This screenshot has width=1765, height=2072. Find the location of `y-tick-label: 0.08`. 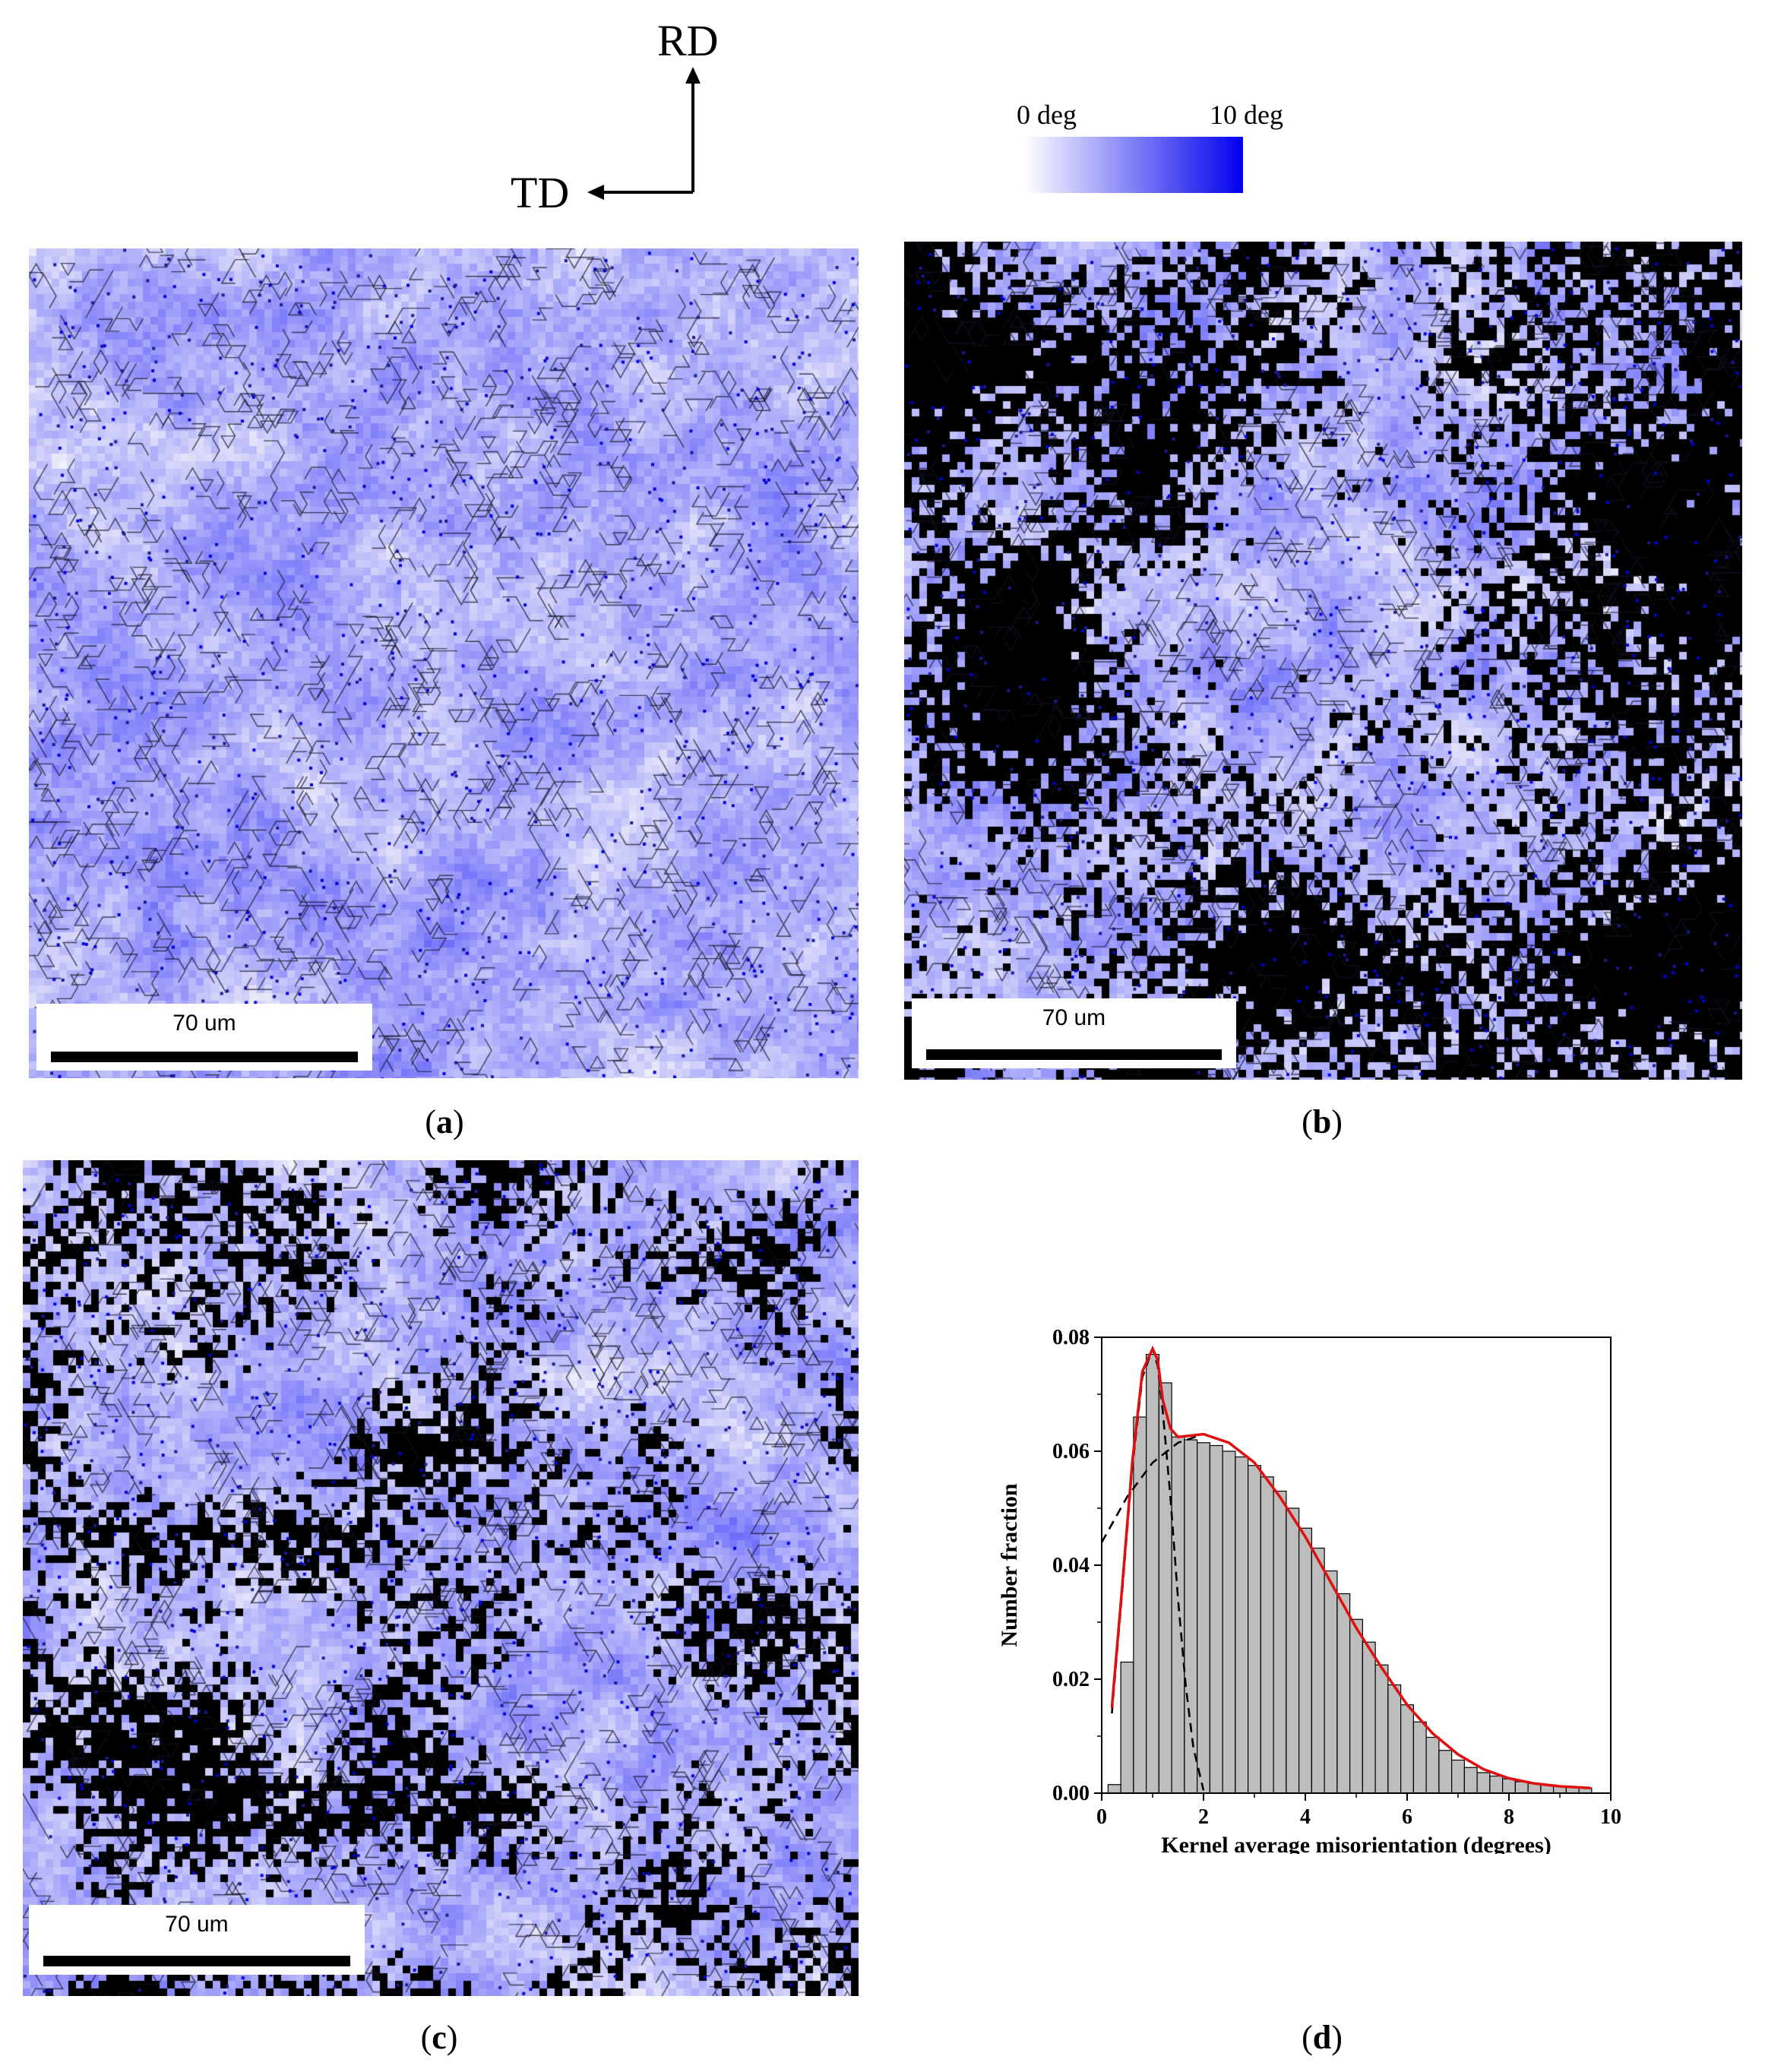

y-tick-label: 0.08 is located at coordinates (1071, 1337).